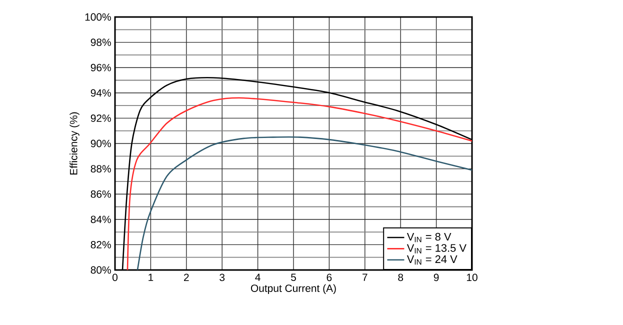 The width and height of the screenshot is (623, 325). Describe the element at coordinates (100, 93) in the screenshot. I see `y-tick-label: 94%` at that location.